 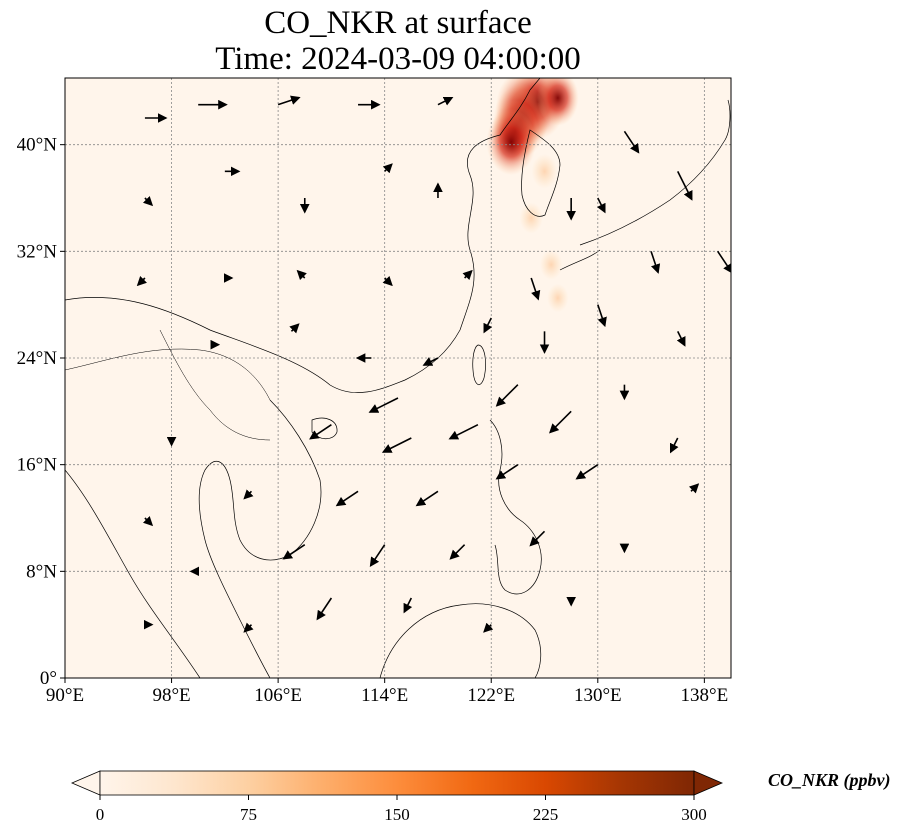 I want to click on map-title: CO_NKR at surface, so click(x=398, y=23).